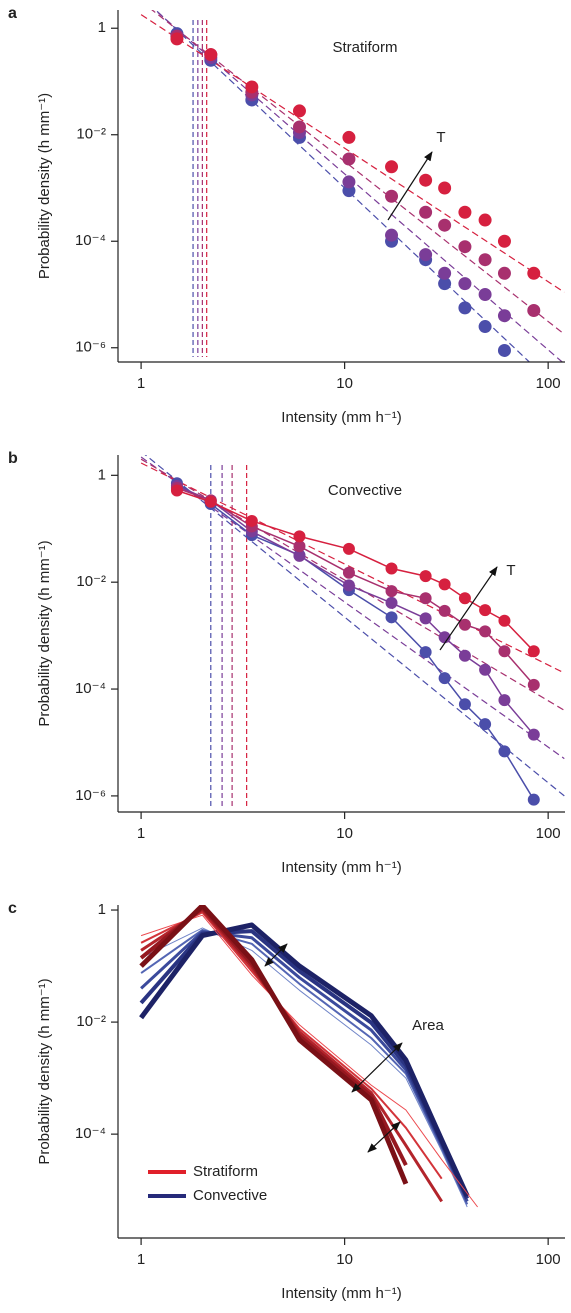 This screenshot has width=571, height=1313. I want to click on x-tick-label: 1, so click(141, 383).